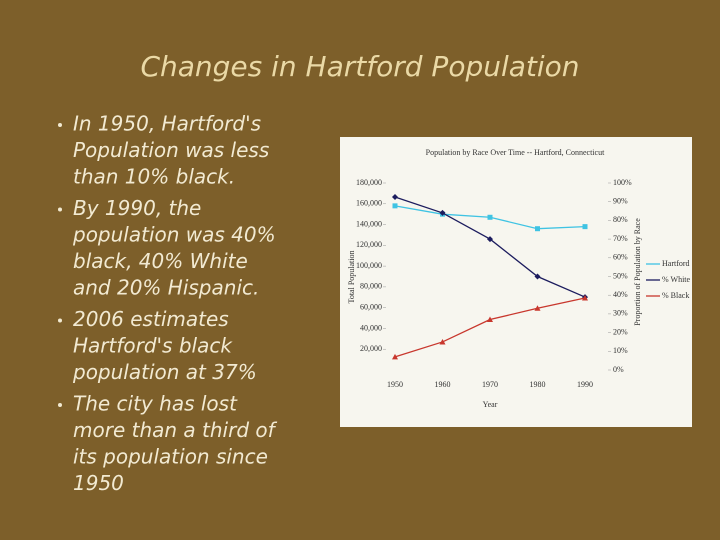  I want to click on y2-tick-label: 0%, so click(618, 369).